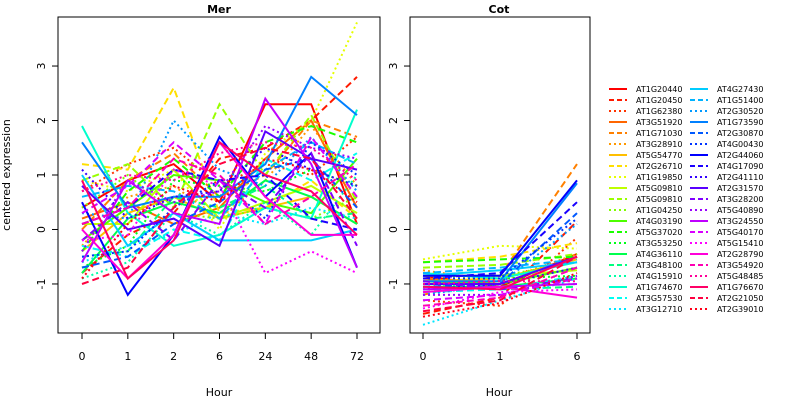  Describe the element at coordinates (659, 210) in the screenshot. I see `legend-label: AT1G04250` at that location.